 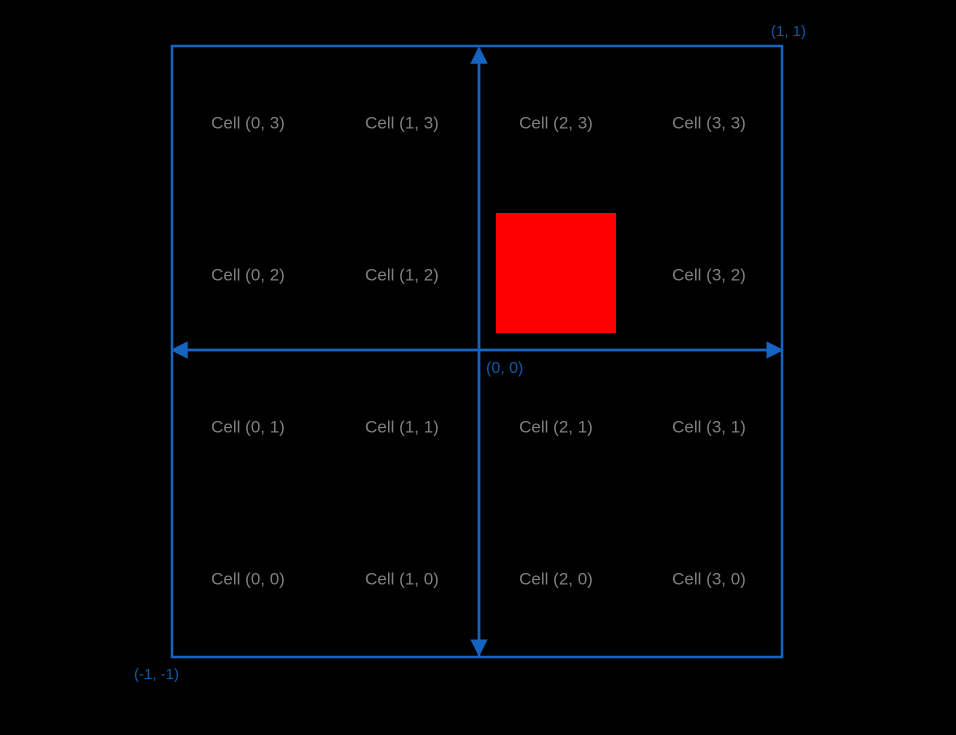 I want to click on cell-label-1-1: Cell (1, 1), so click(x=402, y=426).